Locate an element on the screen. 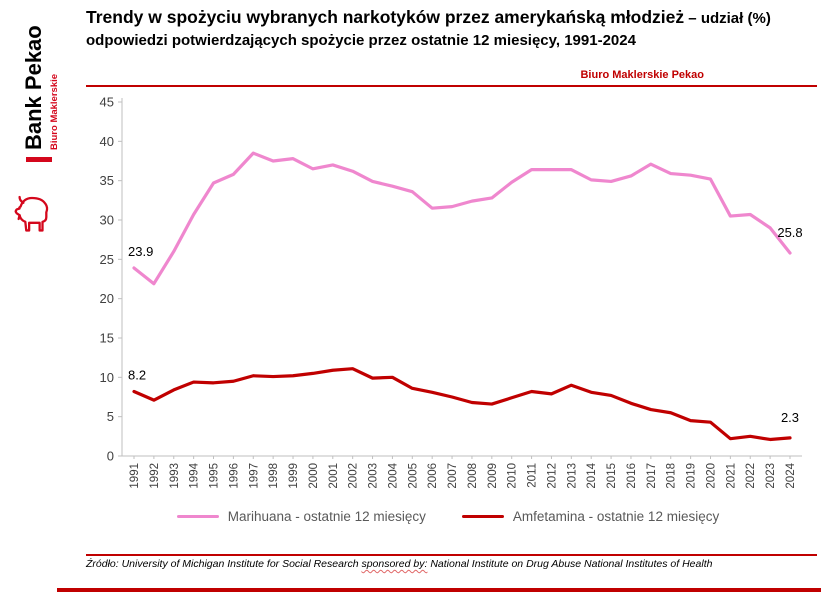 The width and height of the screenshot is (821, 596). legend-item-marijuana: Marihuana - ostatnie 12 miesięcy is located at coordinates (301, 516).